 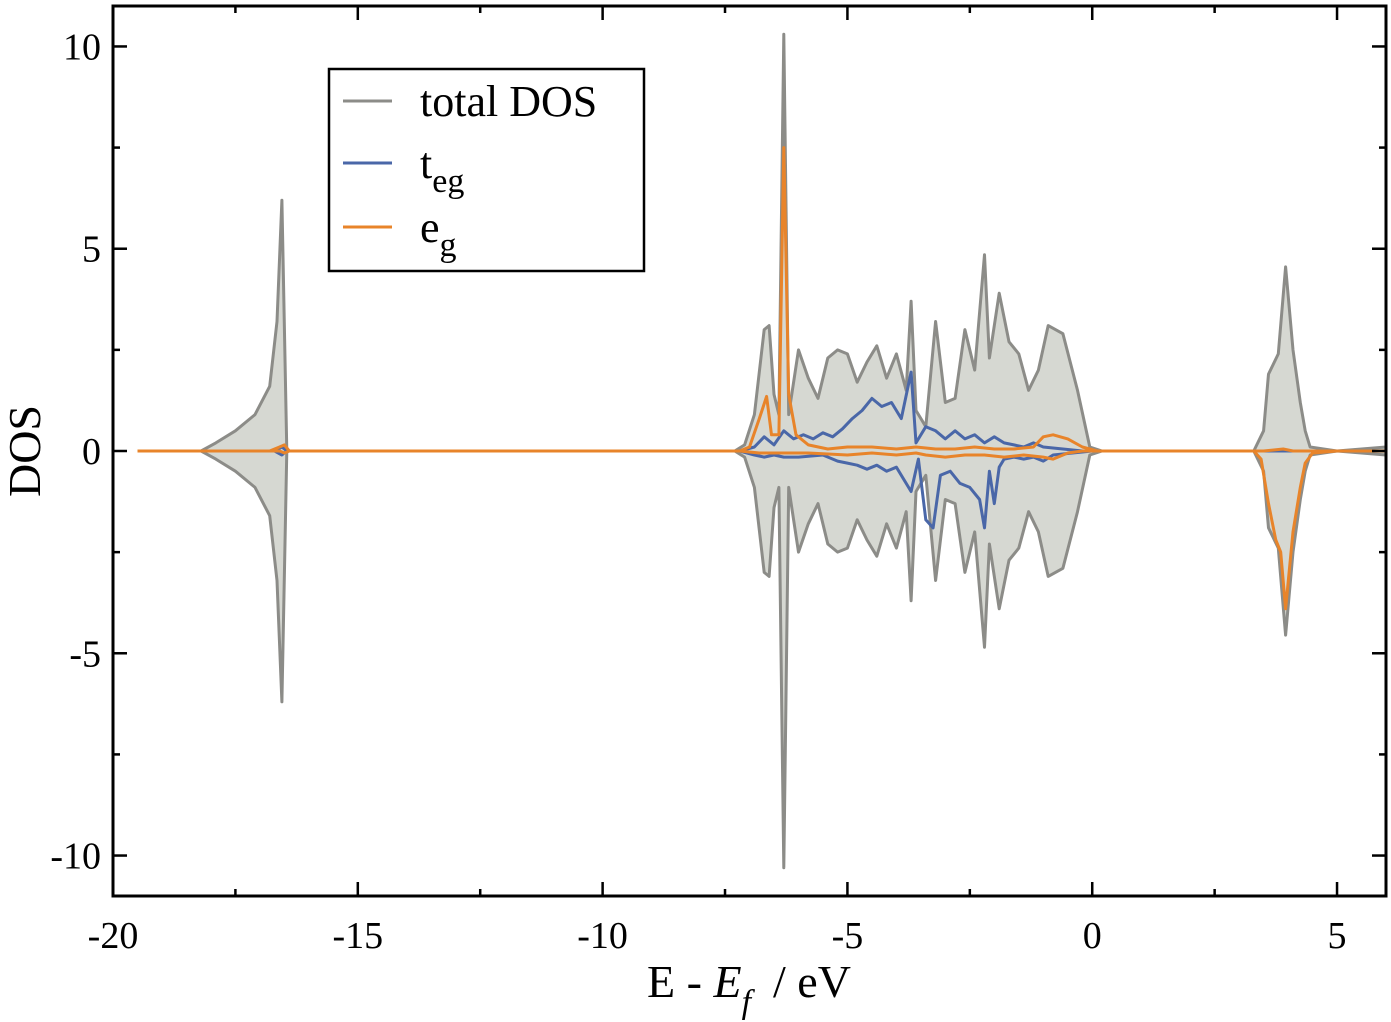 What do you see at coordinates (602, 936) in the screenshot?
I see `x-tick-label: -10` at bounding box center [602, 936].